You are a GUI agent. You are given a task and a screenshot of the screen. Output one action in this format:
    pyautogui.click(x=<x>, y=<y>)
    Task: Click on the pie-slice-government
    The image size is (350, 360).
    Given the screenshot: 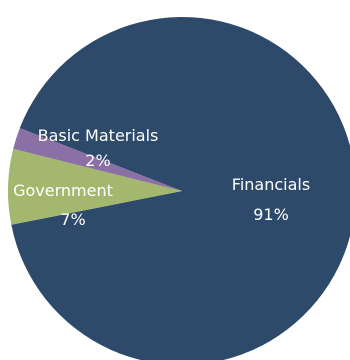 What is the action you would take?
    pyautogui.click(x=94, y=186)
    